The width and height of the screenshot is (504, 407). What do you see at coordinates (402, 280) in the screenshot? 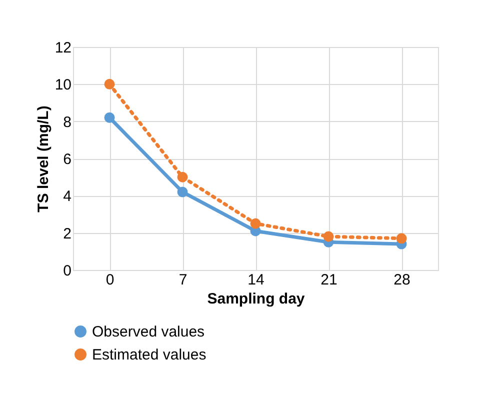
I see `x-tick-label: 28` at bounding box center [402, 280].